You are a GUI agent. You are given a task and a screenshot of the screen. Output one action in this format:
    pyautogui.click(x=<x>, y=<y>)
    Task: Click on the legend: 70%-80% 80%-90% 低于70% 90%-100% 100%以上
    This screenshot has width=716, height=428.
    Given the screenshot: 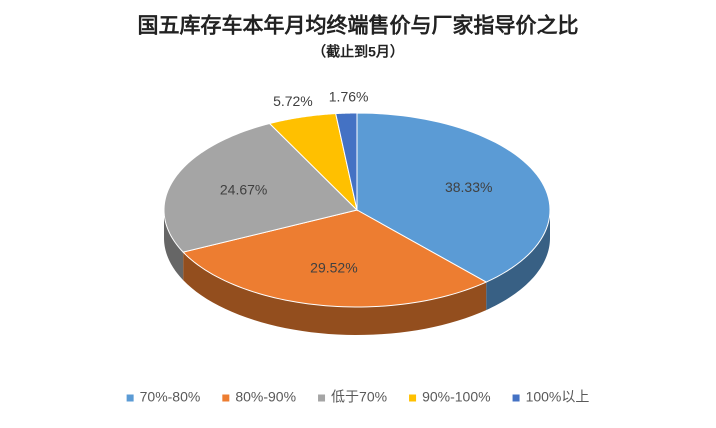 What is the action you would take?
    pyautogui.click(x=358, y=397)
    